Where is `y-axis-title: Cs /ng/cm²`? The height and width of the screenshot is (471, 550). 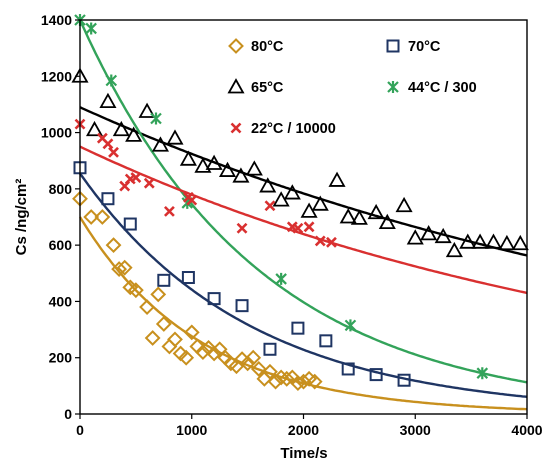
y-axis-title: Cs /ng/cm² is located at coordinates (21, 217).